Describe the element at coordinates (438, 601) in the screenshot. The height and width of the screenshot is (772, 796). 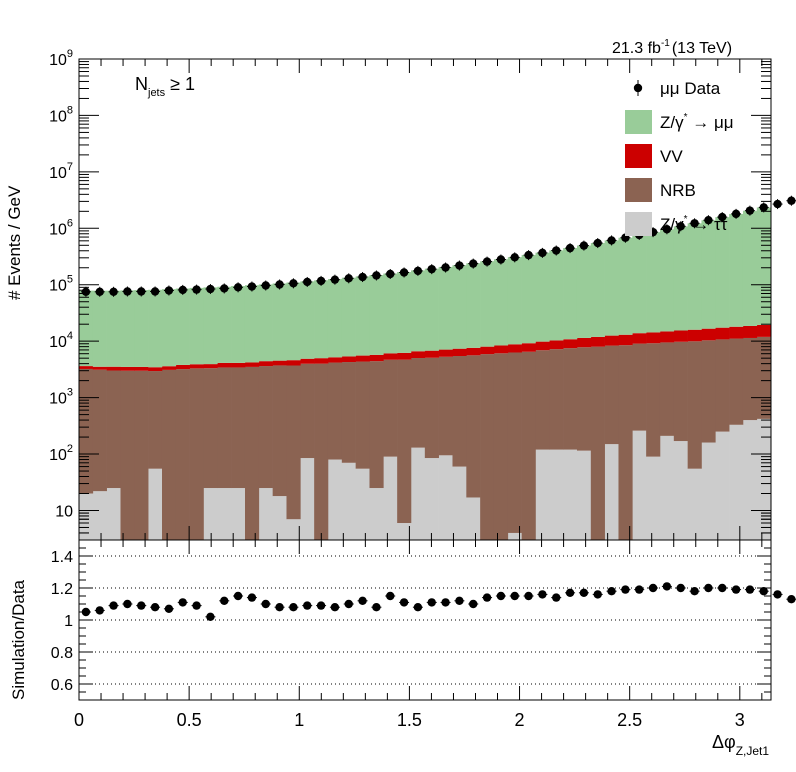
I see `ratio-points` at that location.